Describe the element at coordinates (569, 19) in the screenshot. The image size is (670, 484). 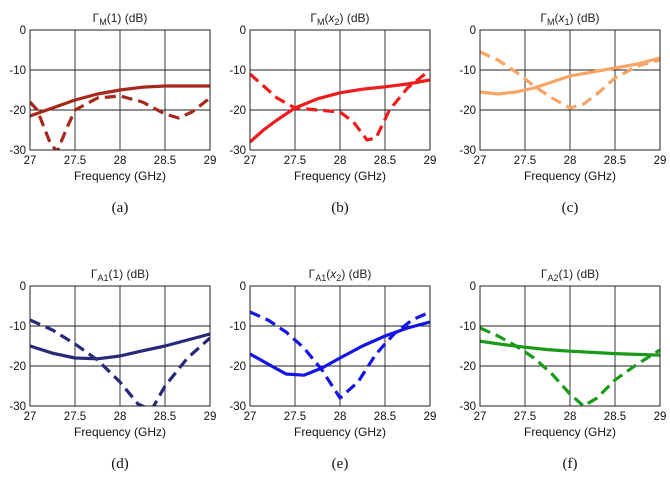
I see `panel-title: ΓM(x1) (dB)` at that location.